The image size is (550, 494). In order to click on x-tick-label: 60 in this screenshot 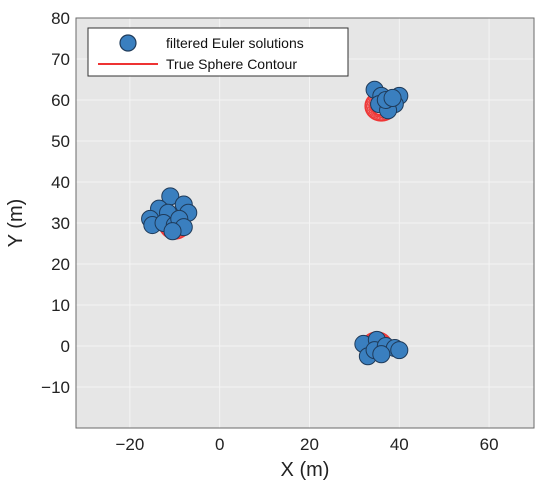, I will do `click(489, 444)`.